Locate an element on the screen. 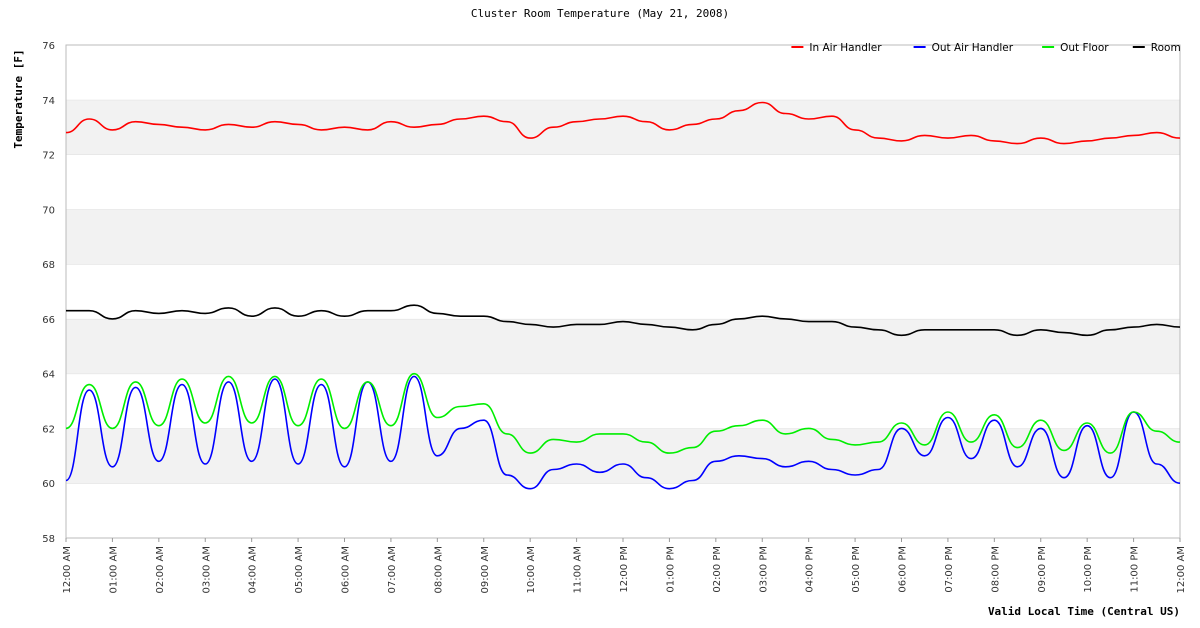 The width and height of the screenshot is (1200, 628). y-tick-label: 74 is located at coordinates (48, 101).